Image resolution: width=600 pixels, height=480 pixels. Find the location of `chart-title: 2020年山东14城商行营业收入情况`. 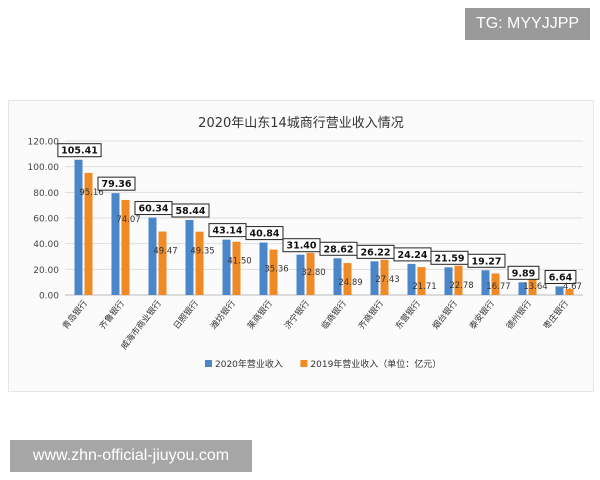

chart-title: 2020年山东14城商行营业收入情况 is located at coordinates (301, 123).